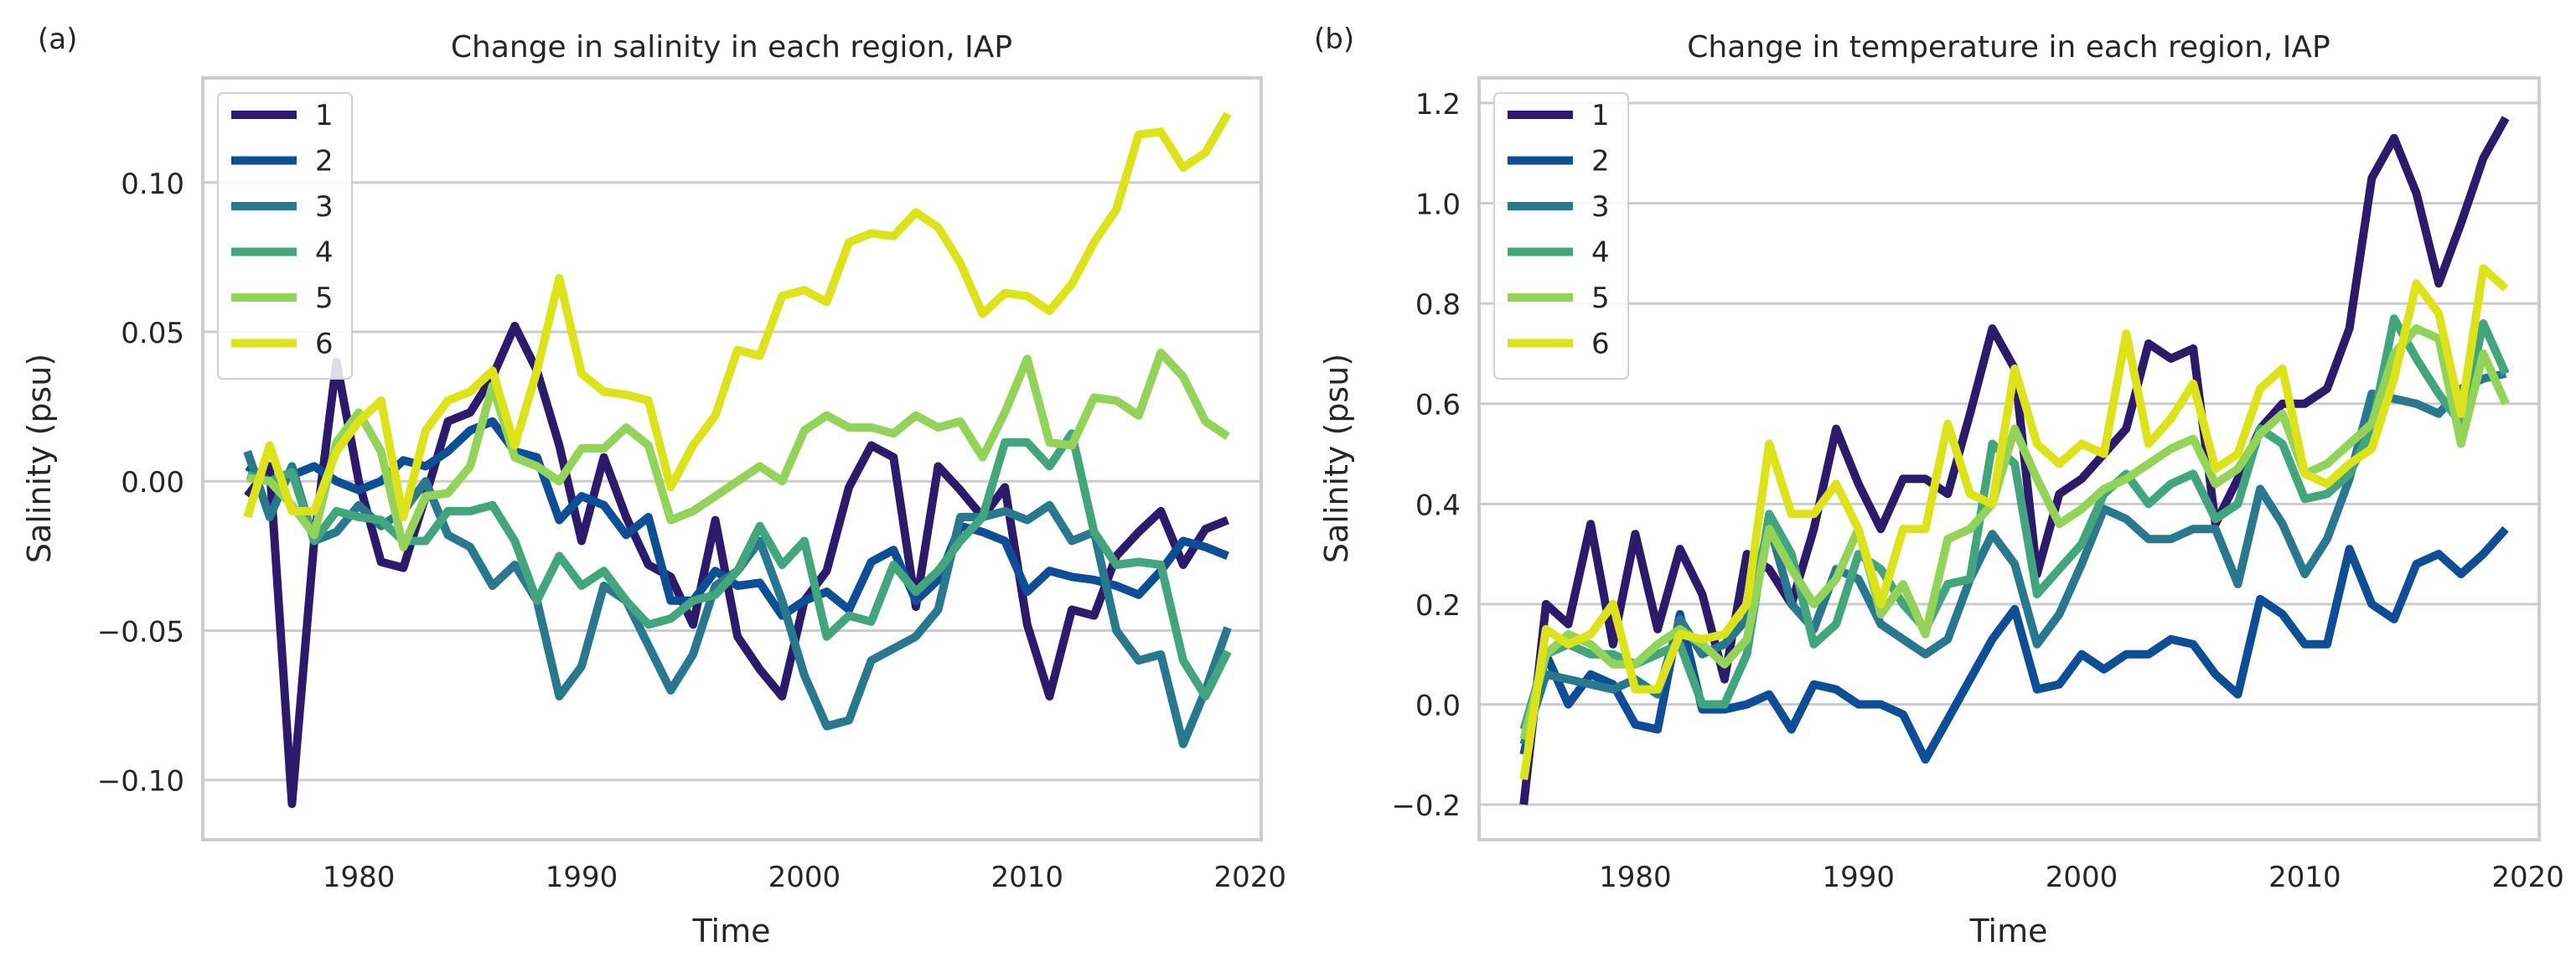 The height and width of the screenshot is (978, 2576). I want to click on y-tick-label: 0.6, so click(1438, 405).